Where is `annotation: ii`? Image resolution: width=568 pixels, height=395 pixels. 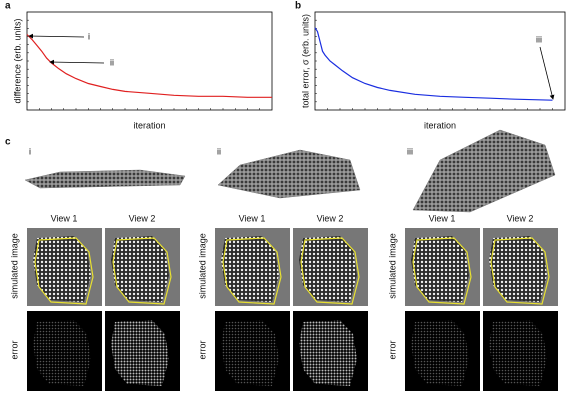 annotation: ii is located at coordinates (112, 62).